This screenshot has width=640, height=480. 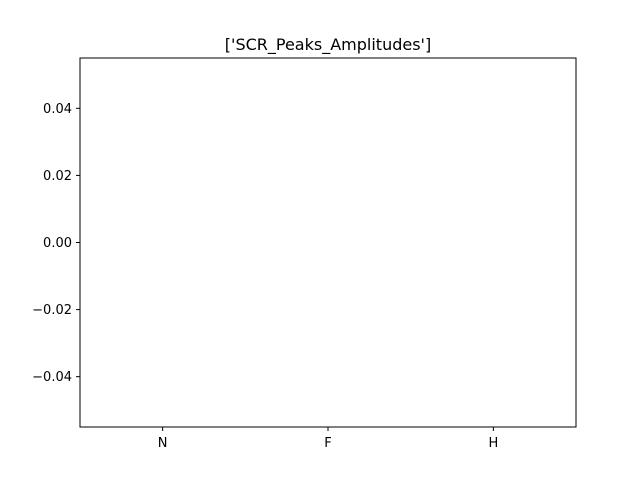 I want to click on y-axis-ticks: −0.04 −0.02 0.00 0.02 0.04, so click(x=56, y=243).